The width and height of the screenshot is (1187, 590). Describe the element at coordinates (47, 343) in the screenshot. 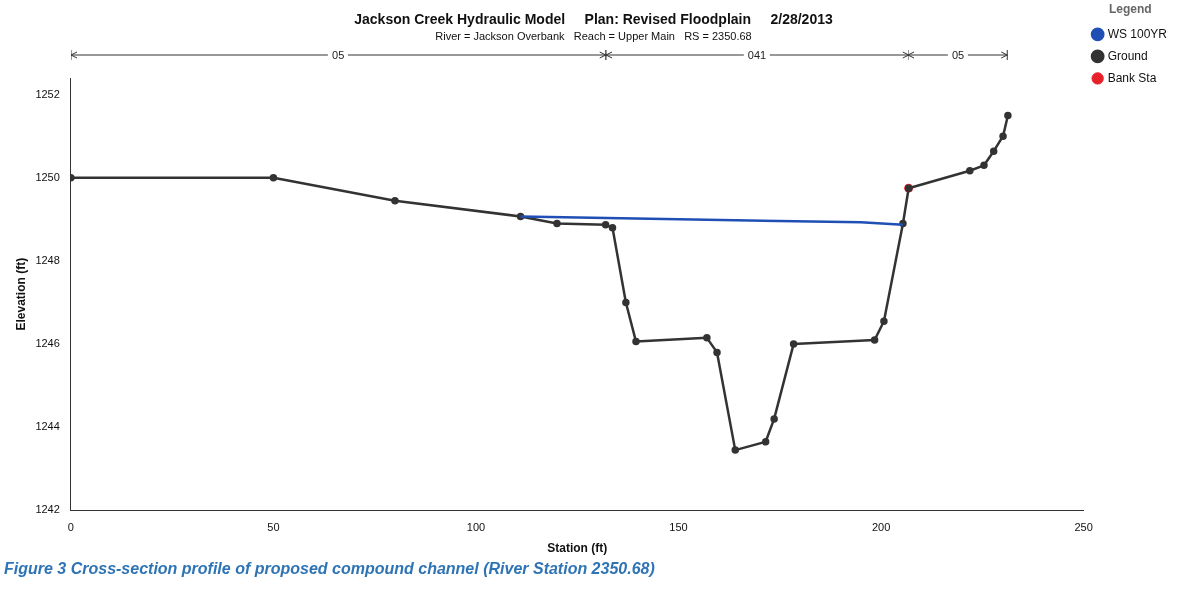

I see `y-tick-label: 1246` at that location.